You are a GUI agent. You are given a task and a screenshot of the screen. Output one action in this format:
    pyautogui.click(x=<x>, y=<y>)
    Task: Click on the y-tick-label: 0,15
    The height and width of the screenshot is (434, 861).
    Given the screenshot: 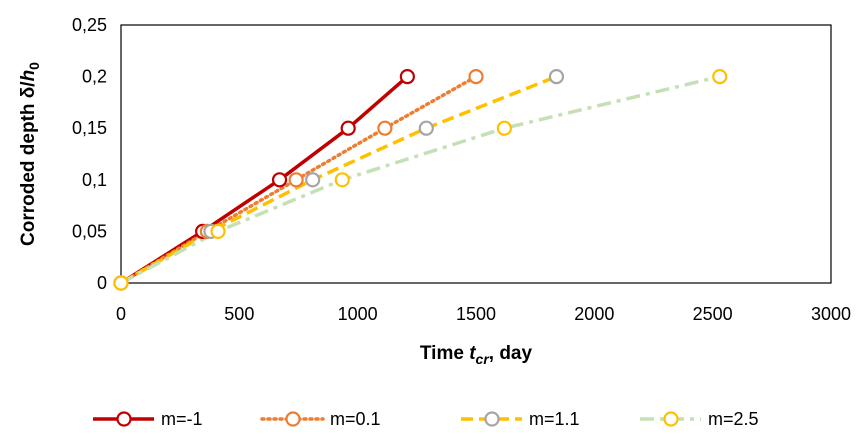 What is the action you would take?
    pyautogui.click(x=89, y=128)
    